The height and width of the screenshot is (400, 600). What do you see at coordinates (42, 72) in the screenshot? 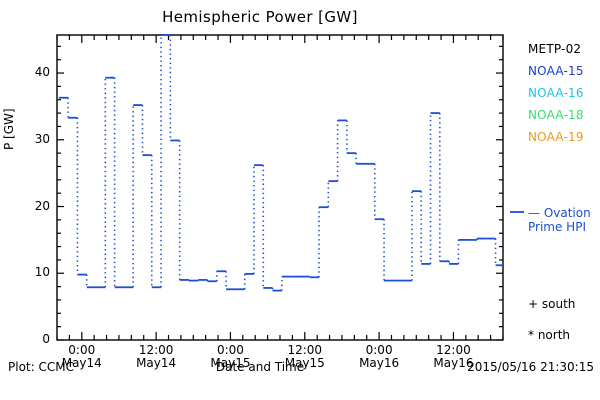
I see `y-tick-label: 40` at bounding box center [42, 72].